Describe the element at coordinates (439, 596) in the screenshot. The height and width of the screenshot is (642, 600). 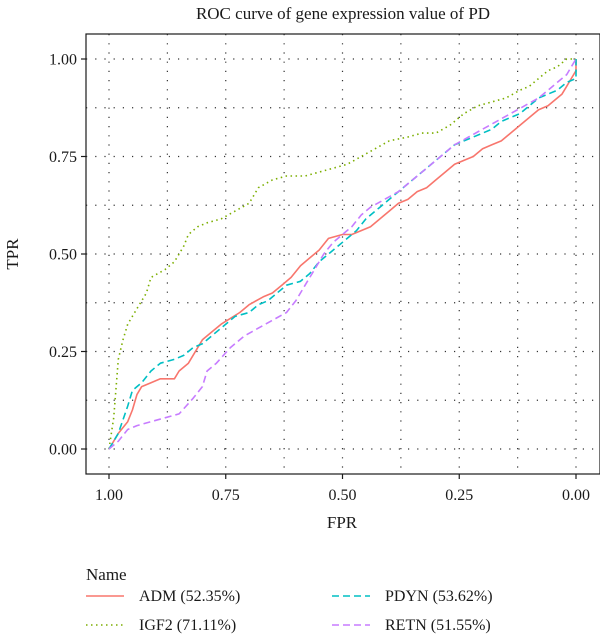
I see `legend-label: PDYN (53.62%)` at that location.